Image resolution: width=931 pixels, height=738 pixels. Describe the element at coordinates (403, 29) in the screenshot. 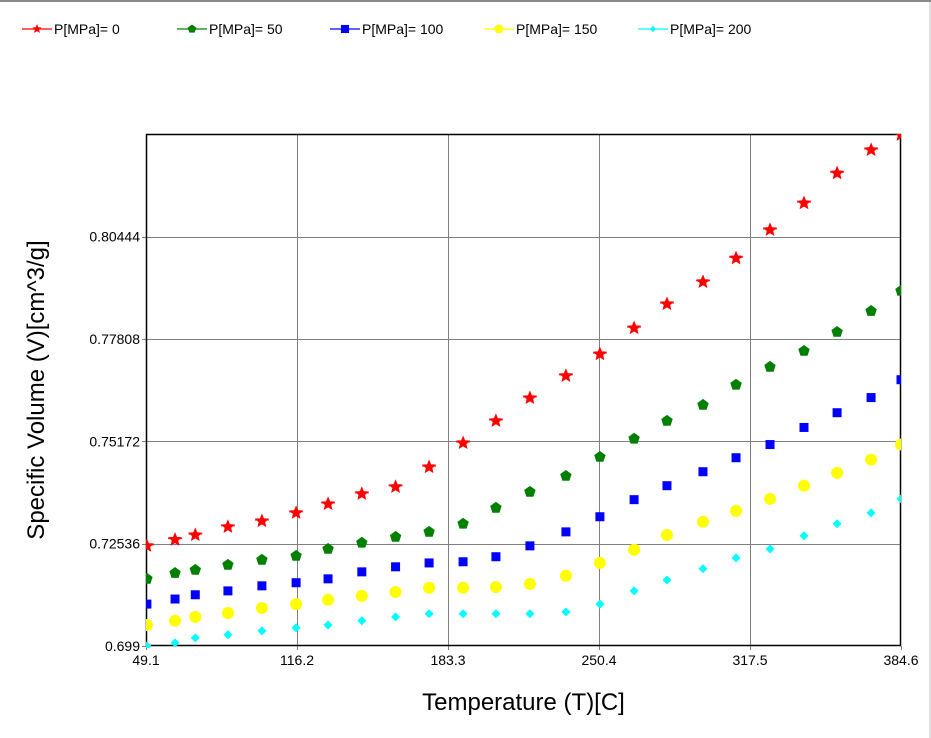

I see `legend-label: P[MPa]= 100` at that location.